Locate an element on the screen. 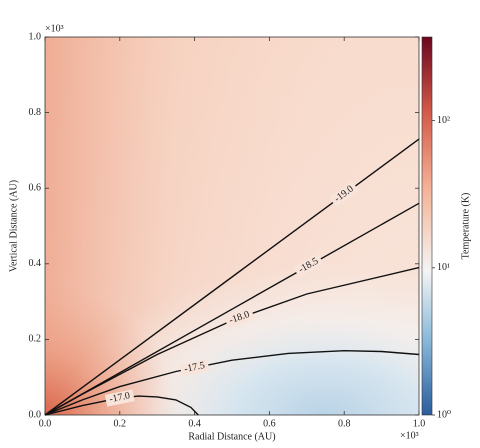 The width and height of the screenshot is (480, 448). y-tick-label: 0.4 is located at coordinates (35, 263).